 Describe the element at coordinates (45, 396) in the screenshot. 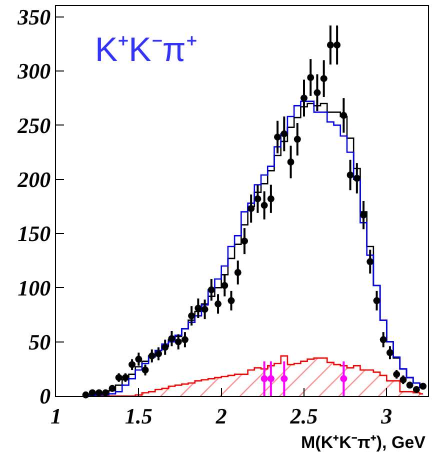

I see `y-tick-label: 0` at that location.